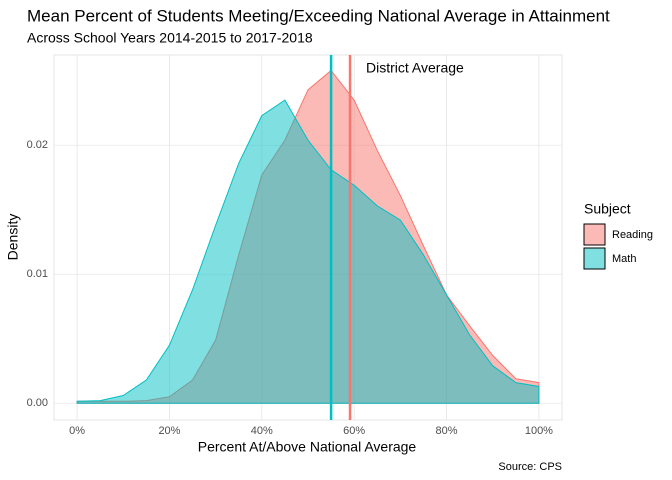 The image size is (672, 480). I want to click on y-axis-label: Density, so click(13, 237).